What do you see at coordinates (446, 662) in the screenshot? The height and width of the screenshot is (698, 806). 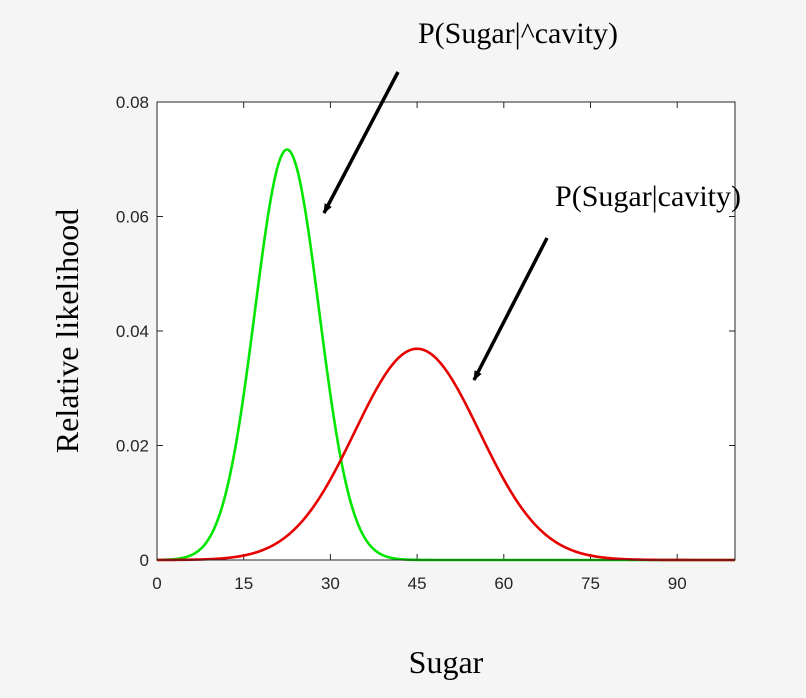 I see `x-axis-label: Sugar` at bounding box center [446, 662].